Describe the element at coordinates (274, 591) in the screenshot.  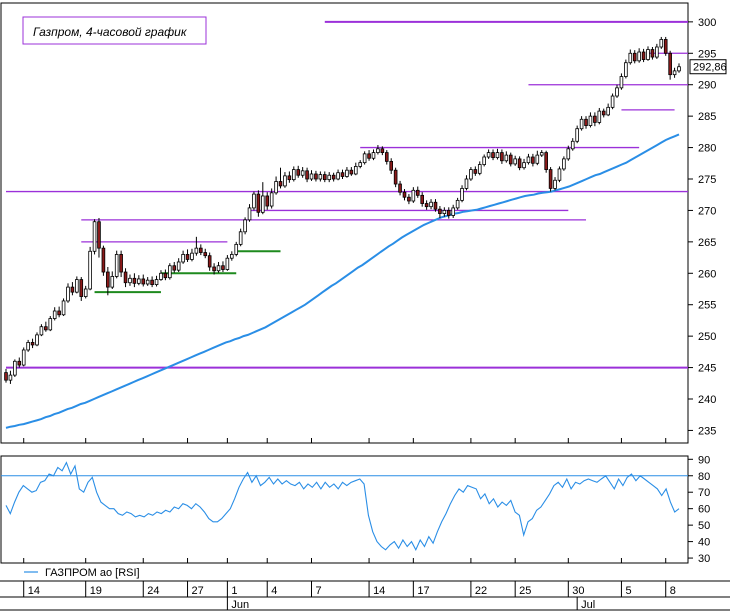
I see `time-day-label: 4` at that location.